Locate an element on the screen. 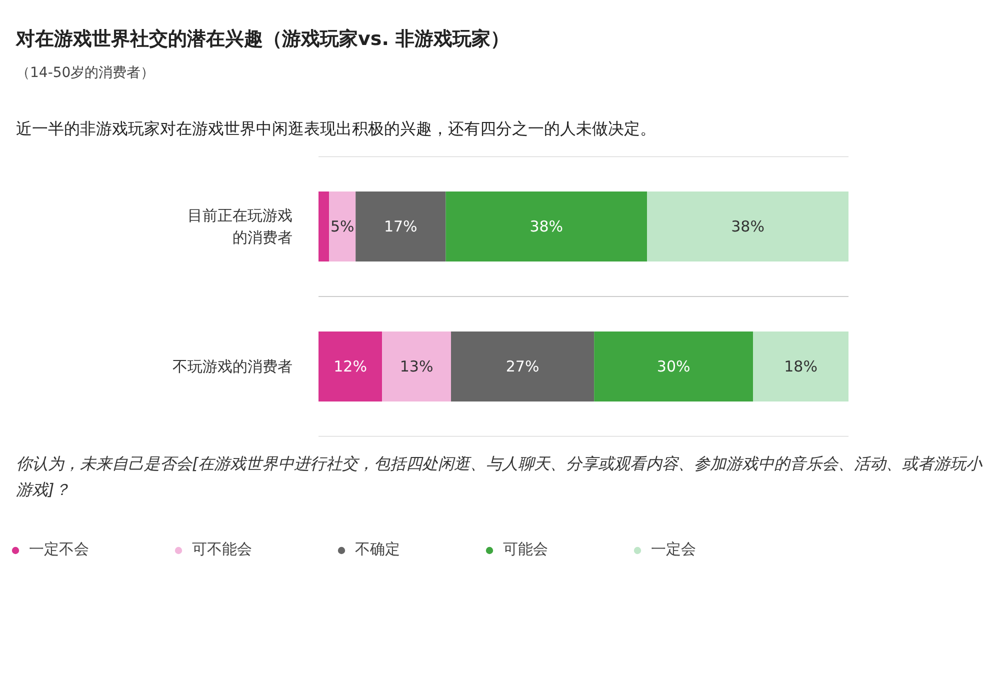 The image size is (1000, 696). legend-label: 一定会 is located at coordinates (673, 550).